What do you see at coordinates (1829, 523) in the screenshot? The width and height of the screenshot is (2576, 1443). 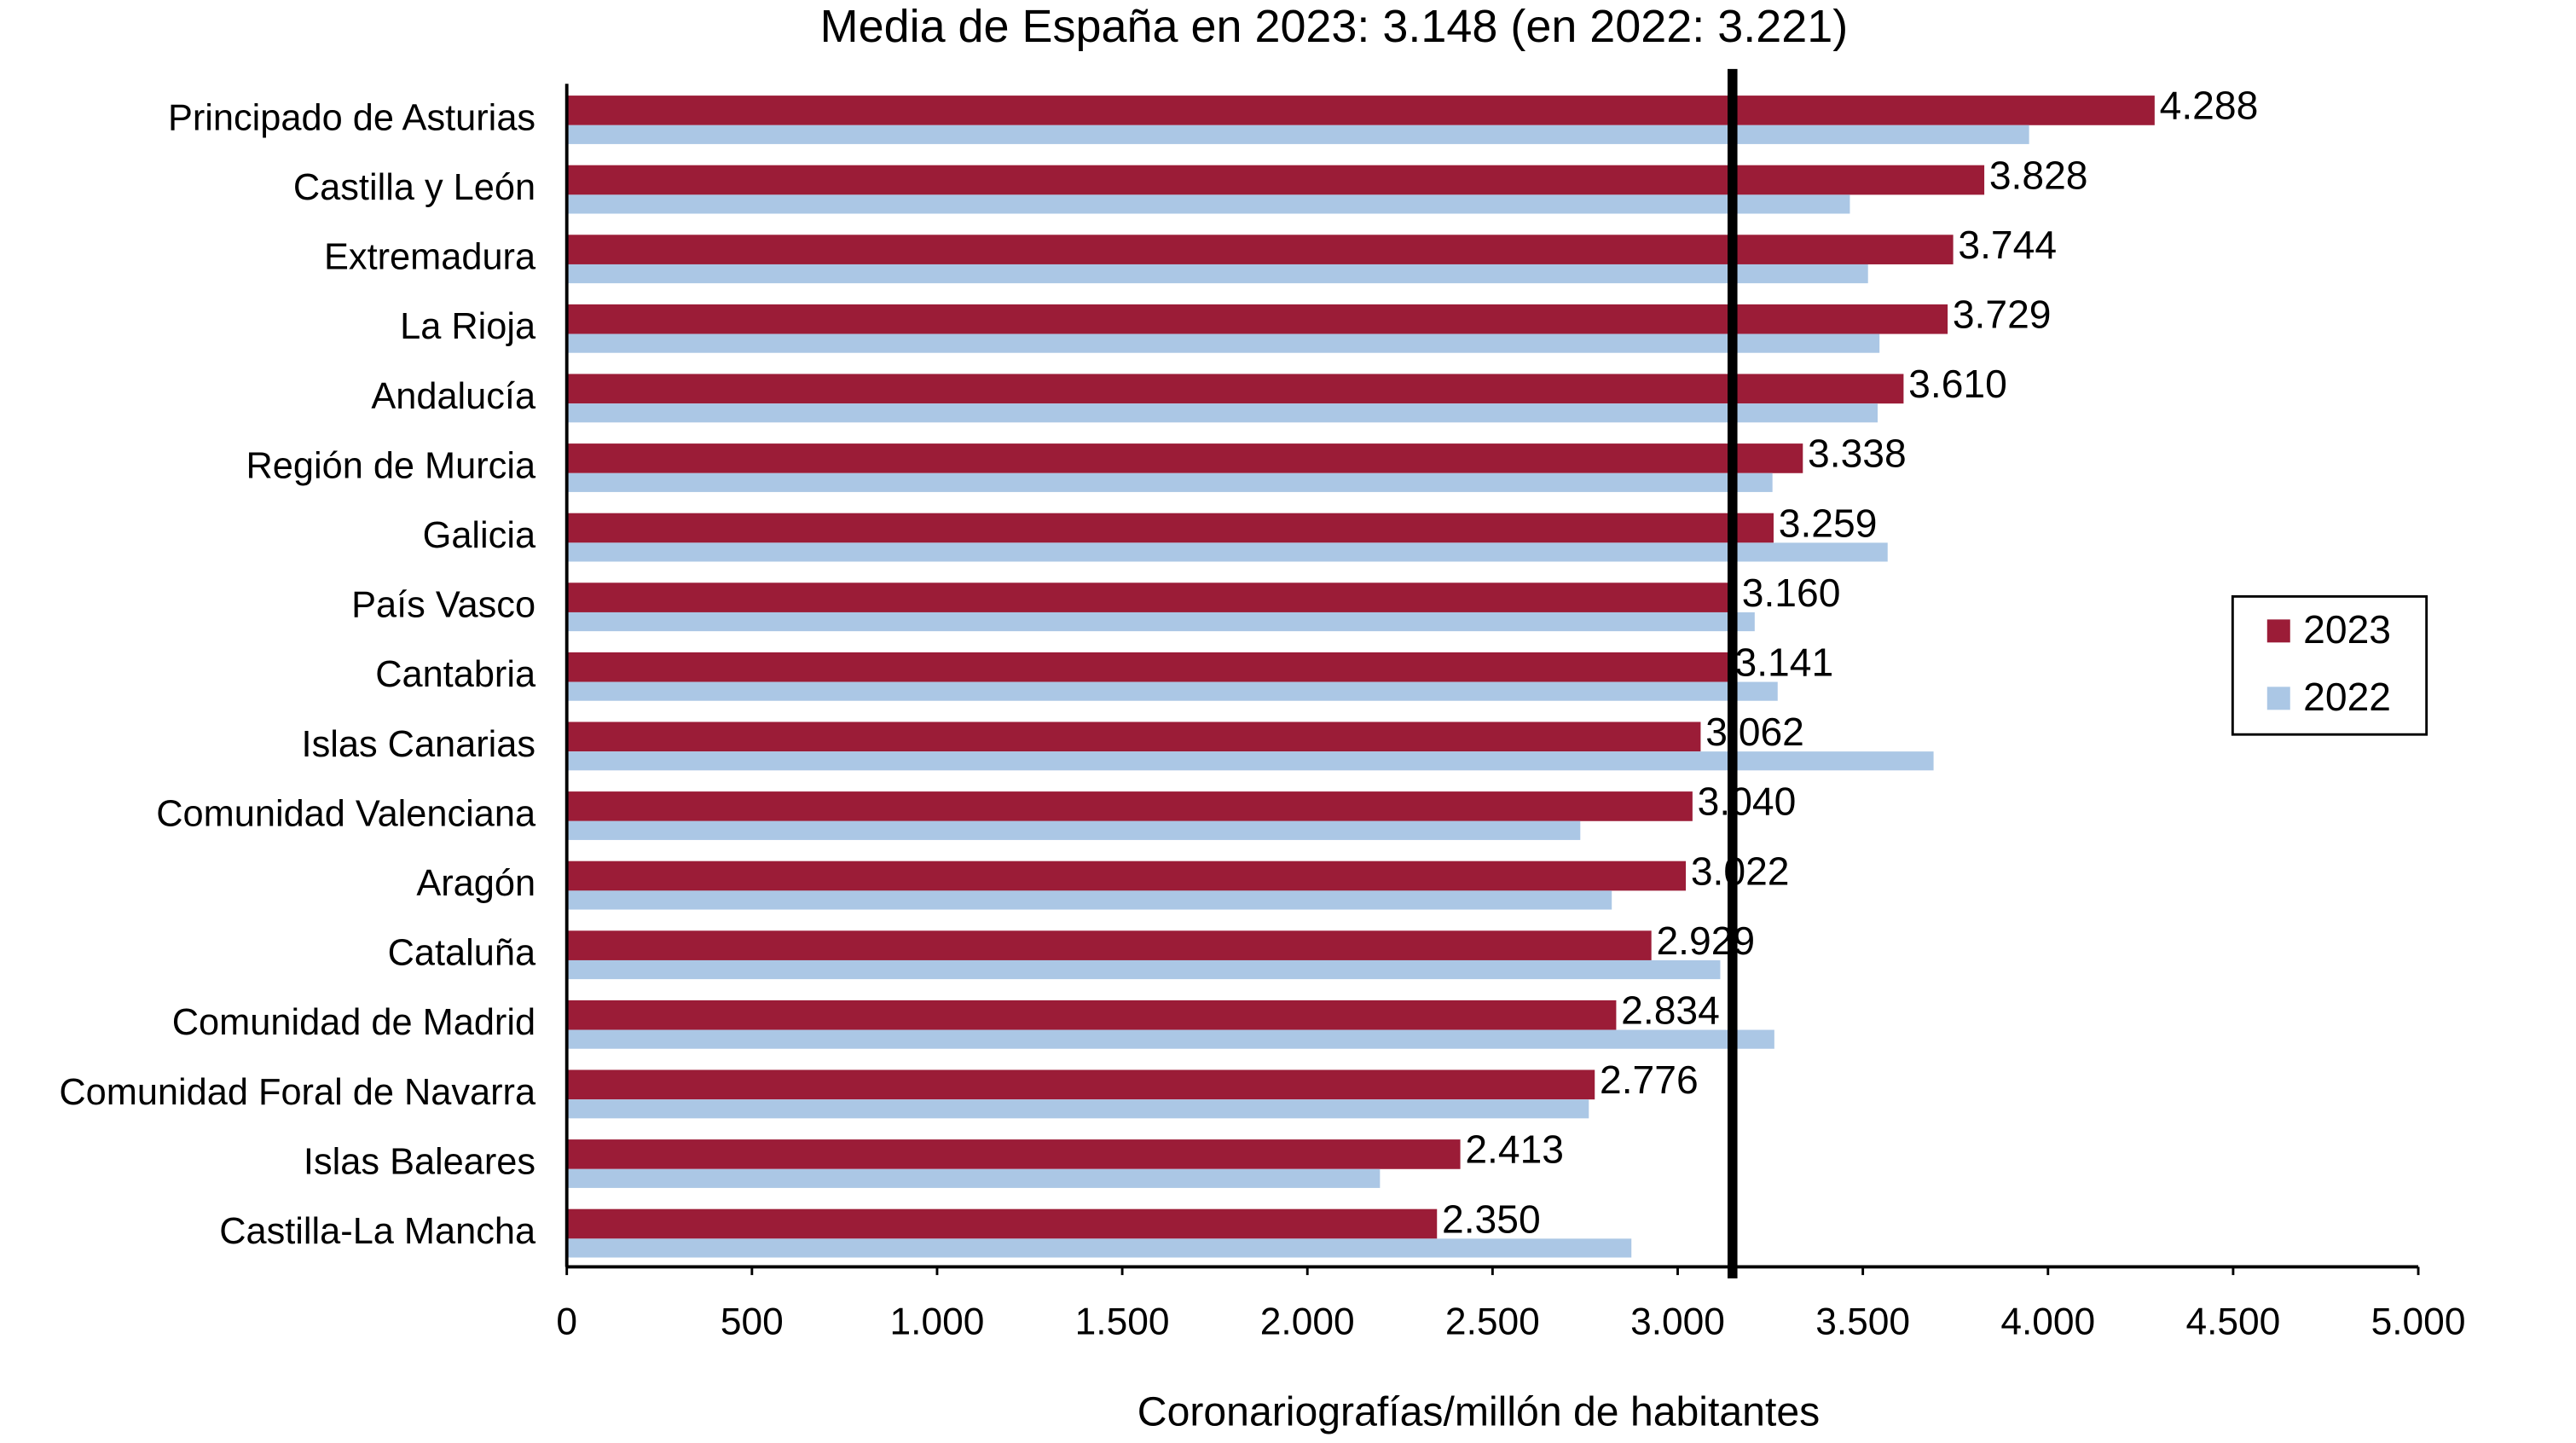 I see `data-label: 3.259` at bounding box center [1829, 523].